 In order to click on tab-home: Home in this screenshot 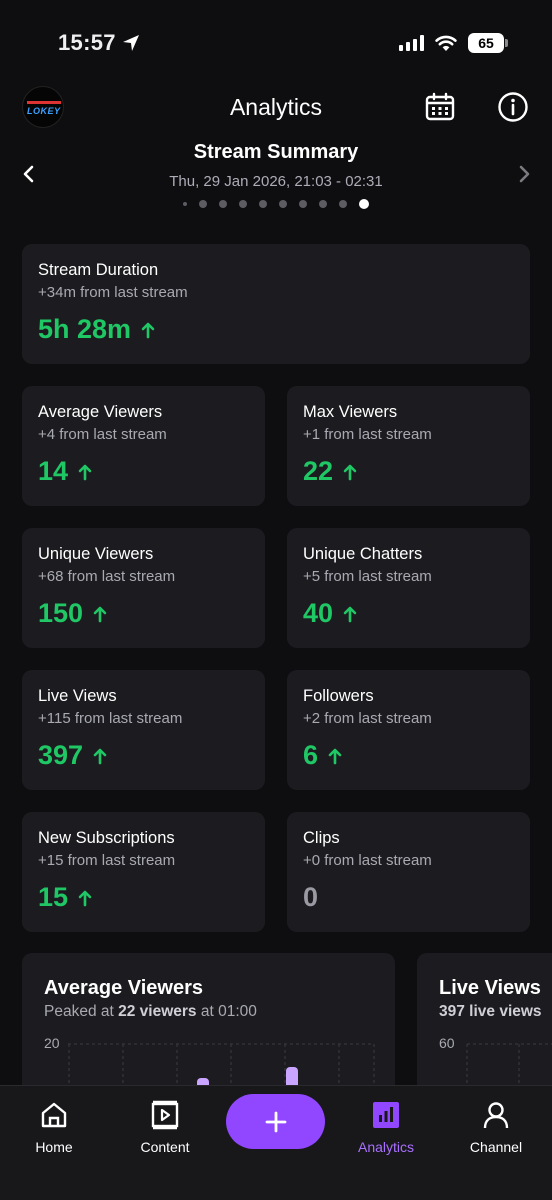, I will do `click(54, 1126)`.